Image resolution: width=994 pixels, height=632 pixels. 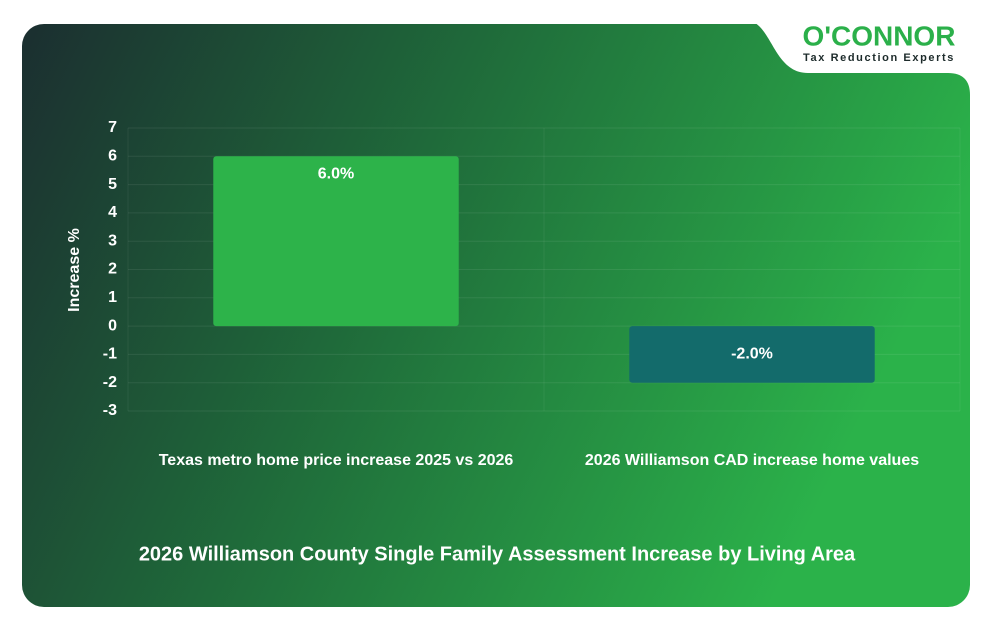 What do you see at coordinates (112, 240) in the screenshot?
I see `y-tick-label: 3` at bounding box center [112, 240].